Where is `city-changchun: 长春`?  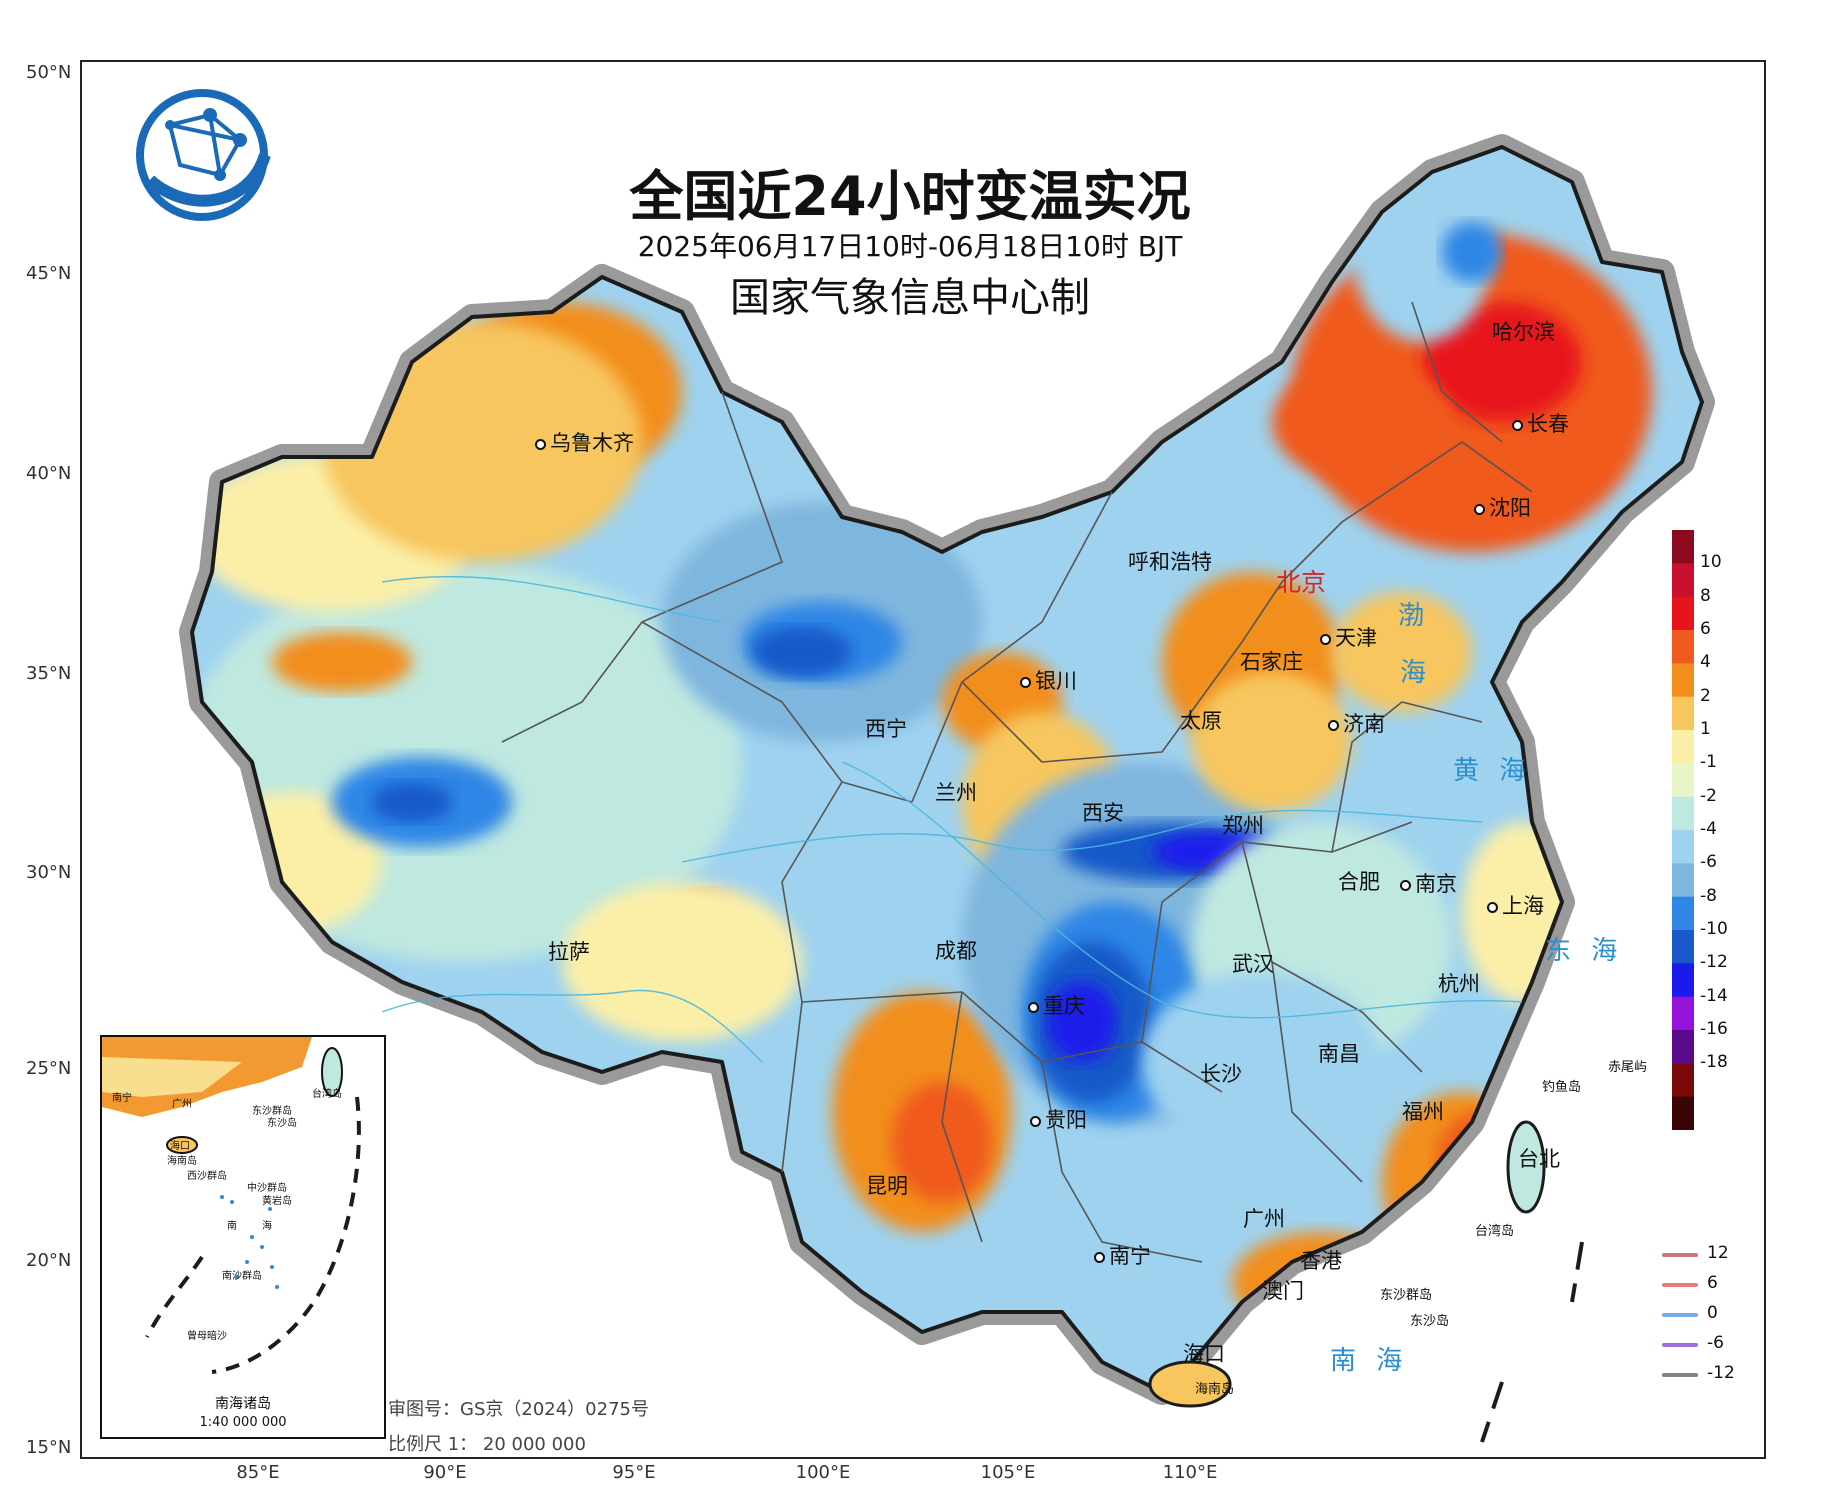
city-changchun: 长春 is located at coordinates (1540, 423).